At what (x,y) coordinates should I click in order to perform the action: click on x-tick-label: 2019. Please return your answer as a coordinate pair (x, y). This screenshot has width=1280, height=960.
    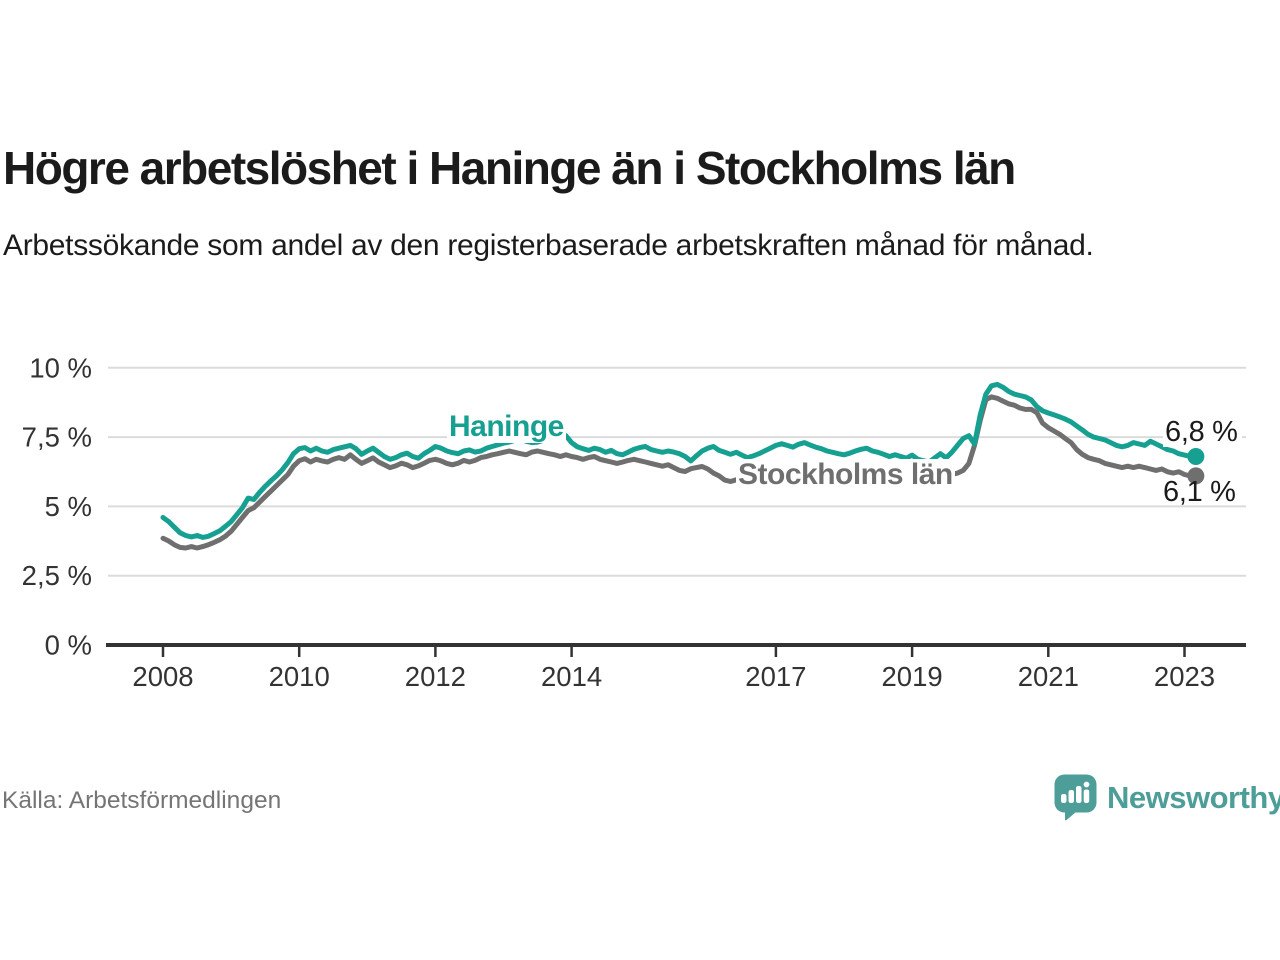
    Looking at the image, I should click on (912, 676).